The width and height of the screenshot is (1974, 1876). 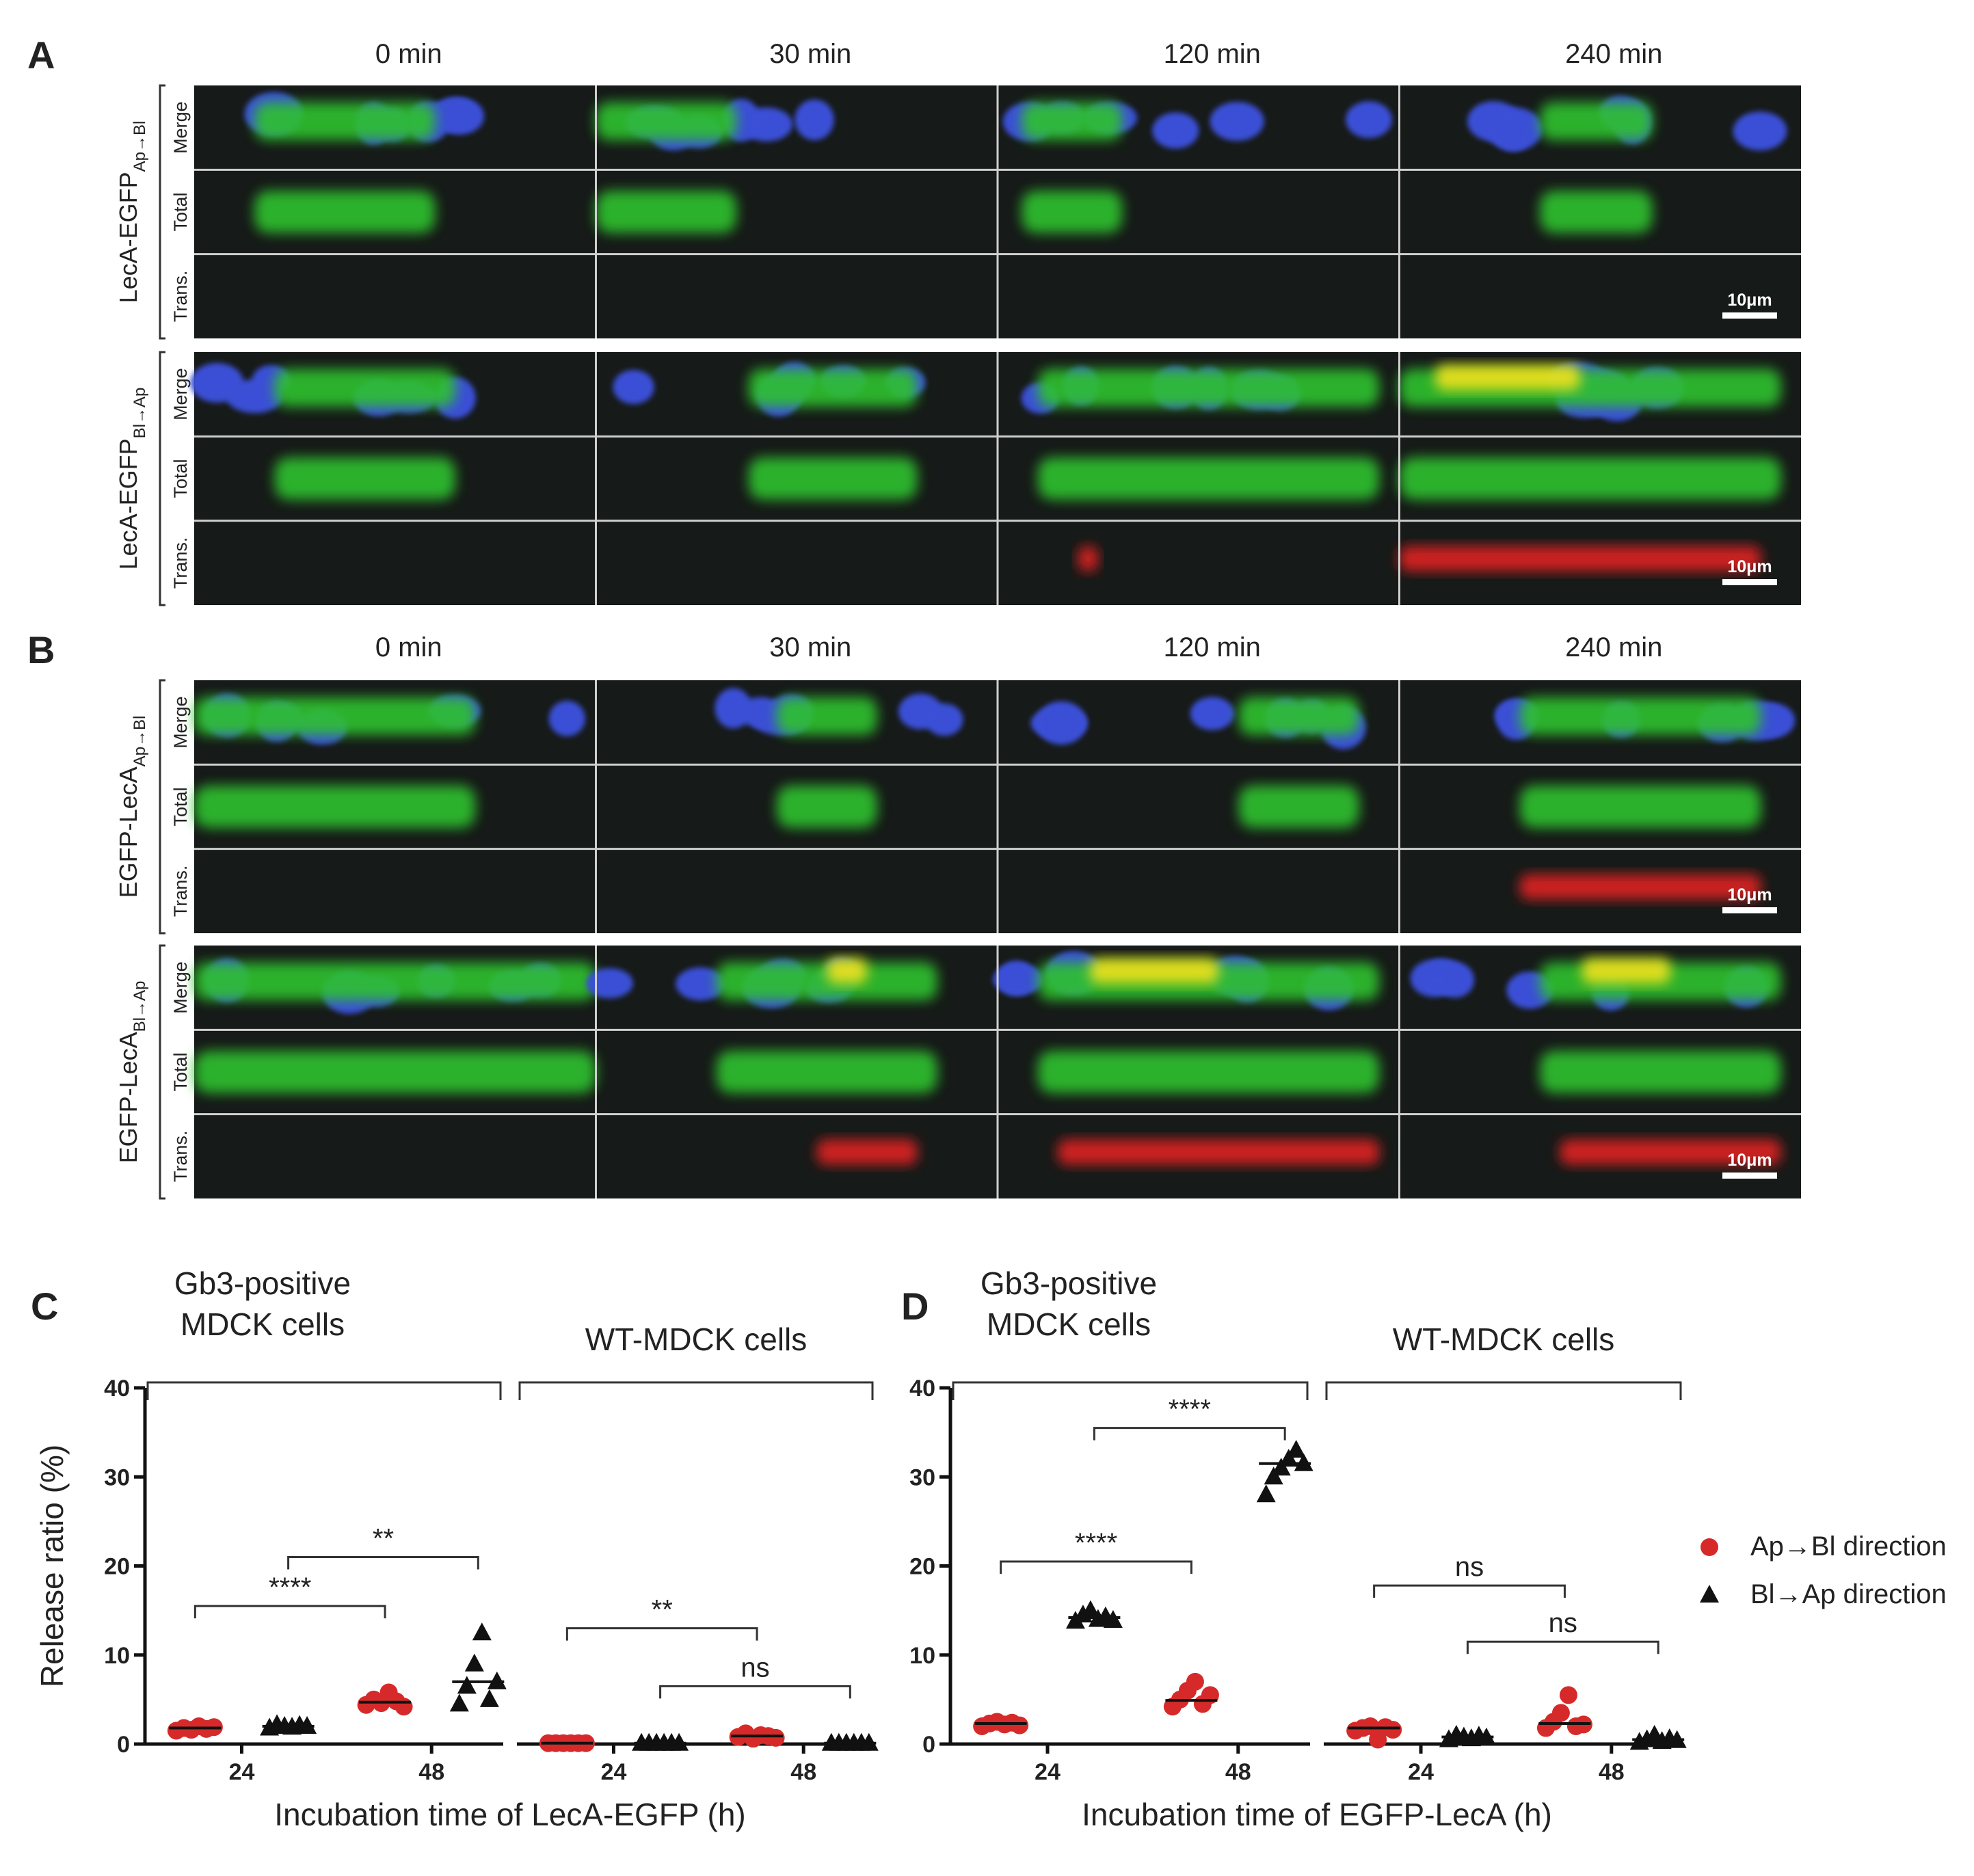 I want to click on data-point-circle, so click(x=404, y=1707).